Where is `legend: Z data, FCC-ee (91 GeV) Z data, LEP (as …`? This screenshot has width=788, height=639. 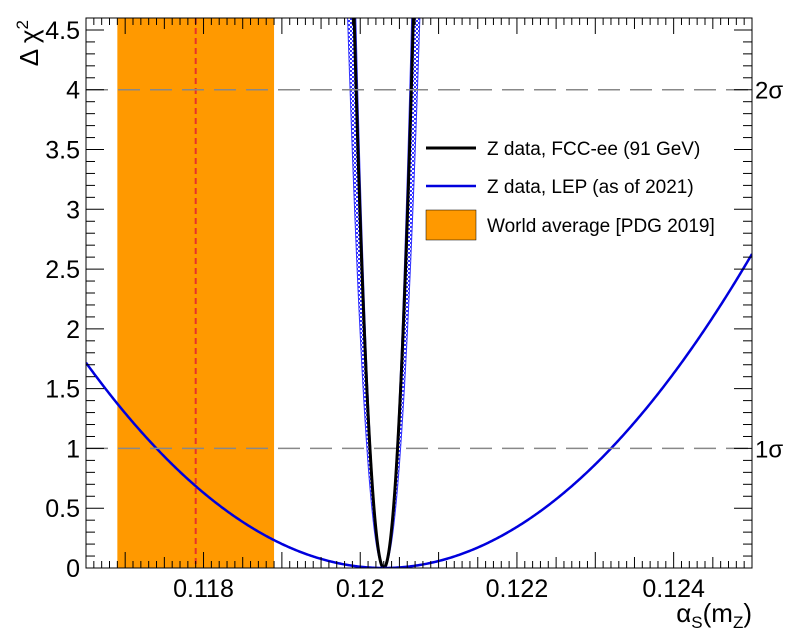
legend: Z data, FCC-ee (91 GeV) Z data, LEP (as … is located at coordinates (570, 190).